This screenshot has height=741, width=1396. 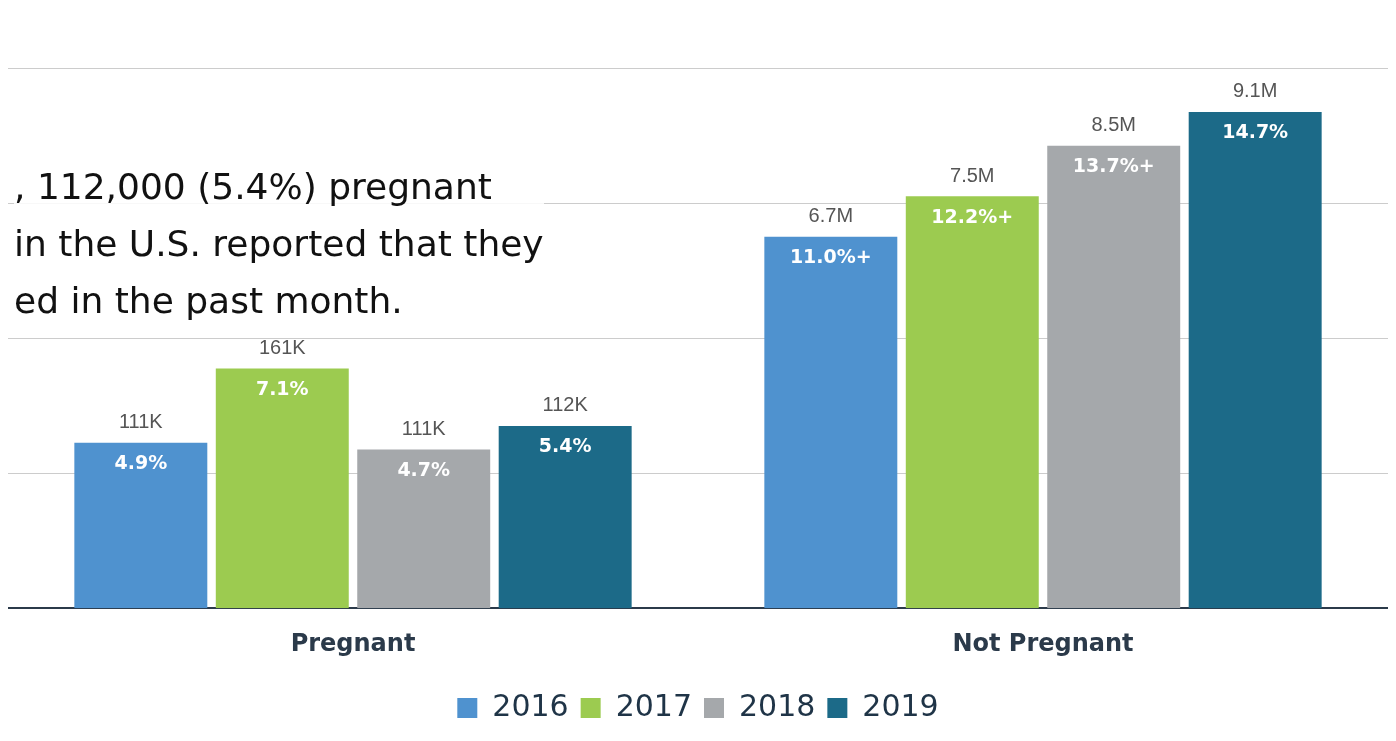 I want to click on data-label: 12.2%+, so click(x=972, y=215).